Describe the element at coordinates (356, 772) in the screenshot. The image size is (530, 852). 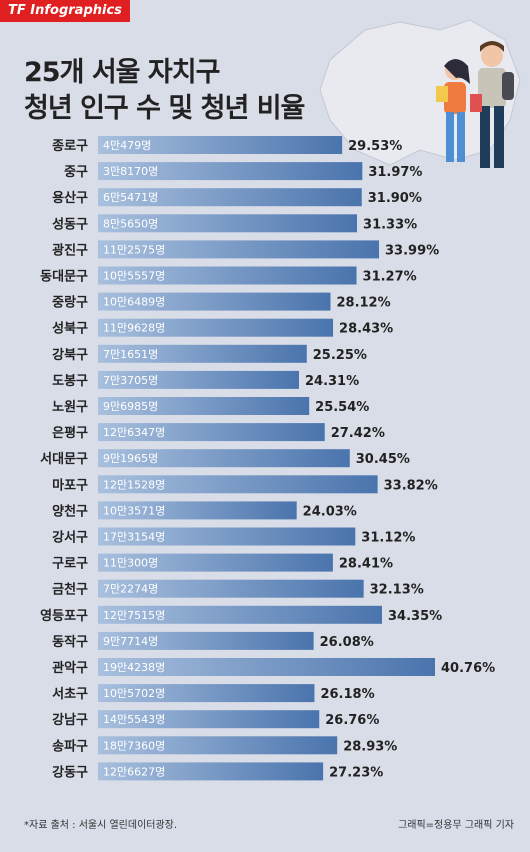
I see `percentage-label: 27.23%` at that location.